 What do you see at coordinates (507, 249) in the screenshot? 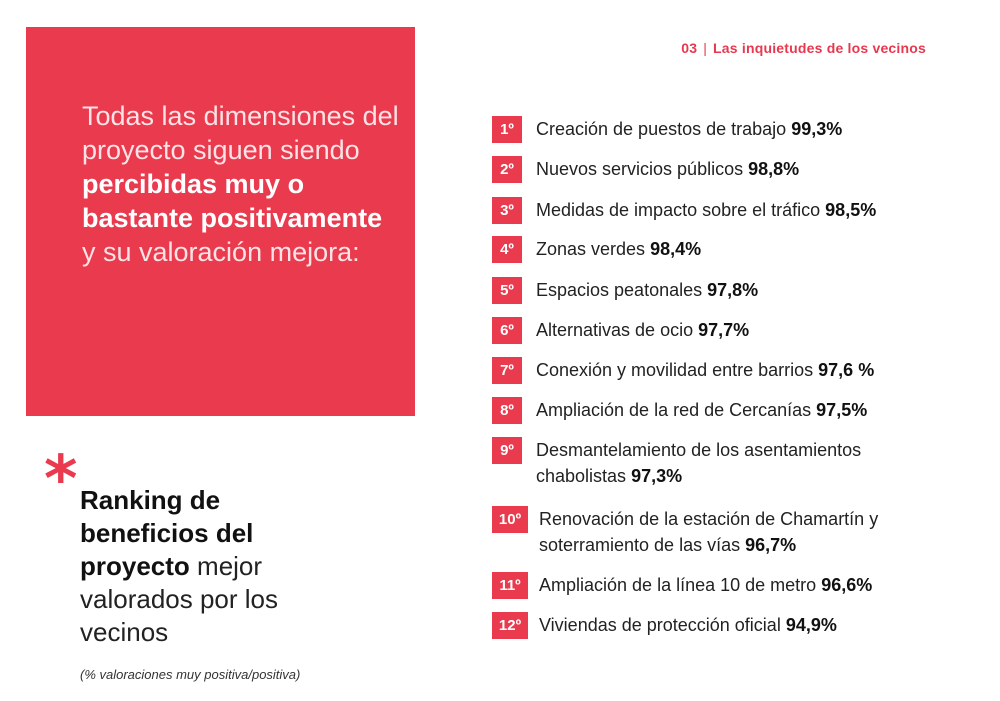
I see `rank-badge: 4º` at bounding box center [507, 249].